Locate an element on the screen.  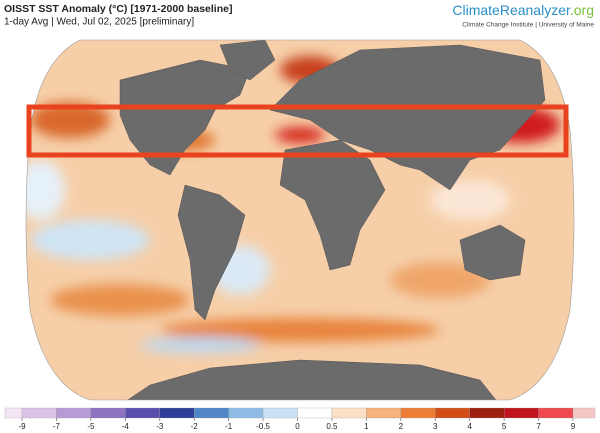
colorbar-label: -0.5 is located at coordinates (263, 426).